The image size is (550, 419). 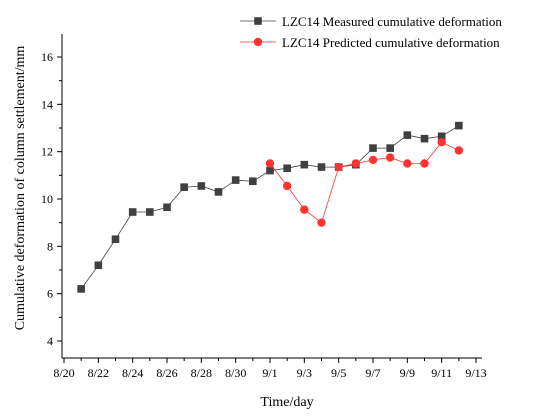 What do you see at coordinates (47, 57) in the screenshot?
I see `y-tick-label: 16` at bounding box center [47, 57].